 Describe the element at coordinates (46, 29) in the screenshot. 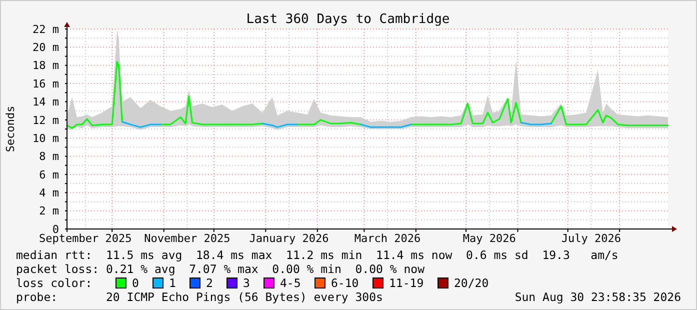

I see `y-tick-label: 22 m` at that location.